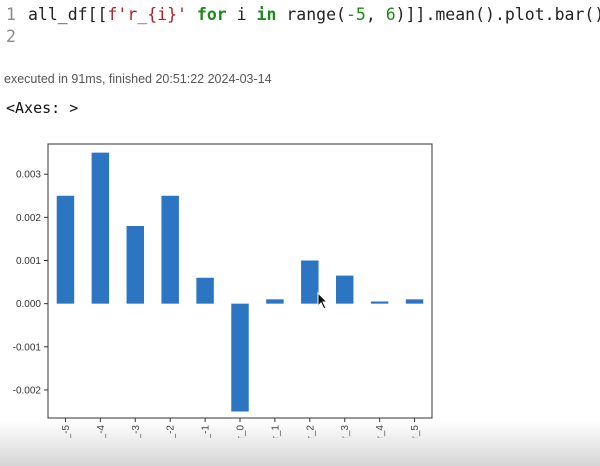  What do you see at coordinates (170, 249) in the screenshot?
I see `bar-r_-2` at bounding box center [170, 249].